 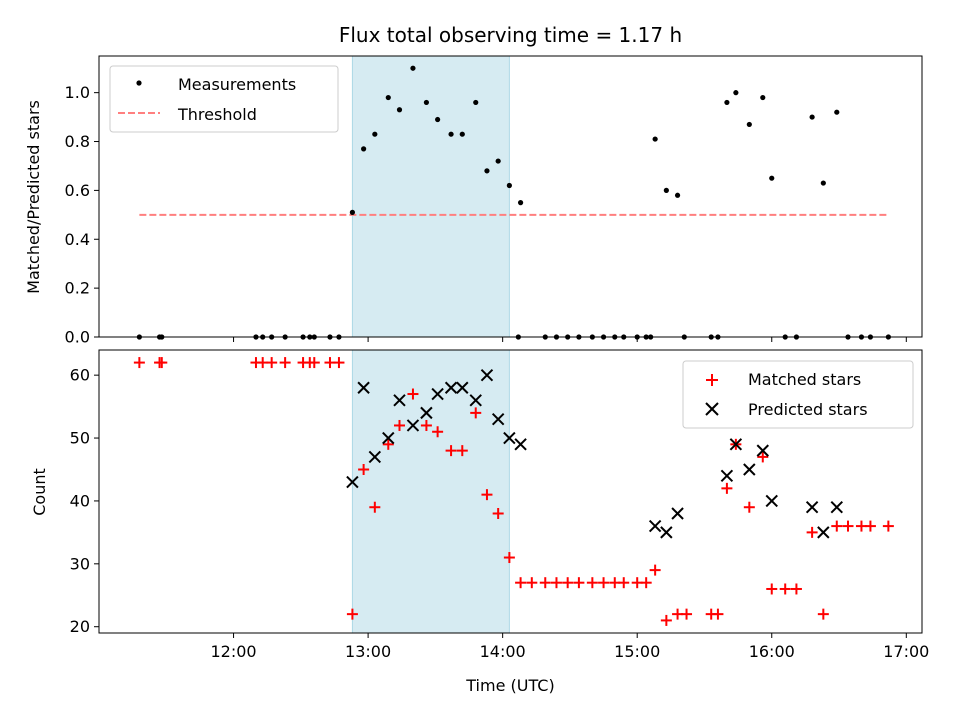 I want to click on y-tick-label: 50, so click(x=80, y=438).